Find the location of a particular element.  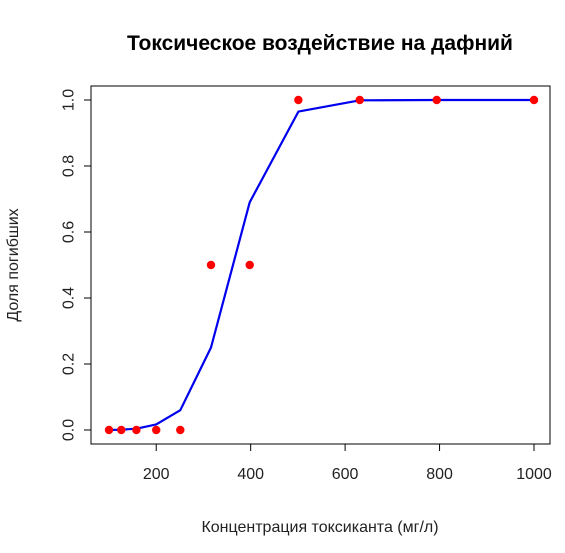

x-tick-label: 600 is located at coordinates (345, 474).